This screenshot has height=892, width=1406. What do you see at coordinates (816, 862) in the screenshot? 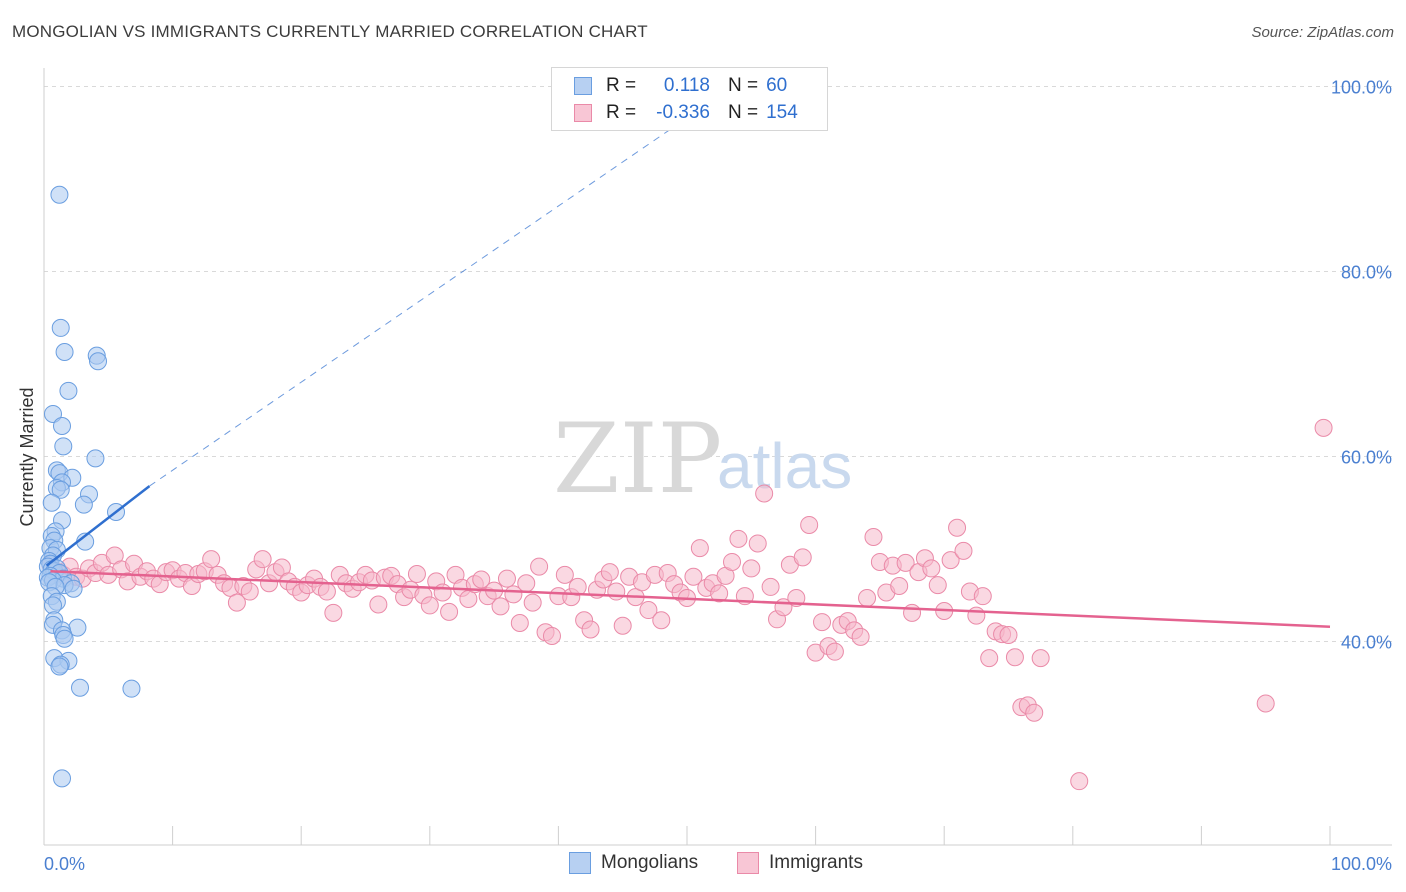
I see `immigrants-legend-label: Immigrants` at bounding box center [816, 862].